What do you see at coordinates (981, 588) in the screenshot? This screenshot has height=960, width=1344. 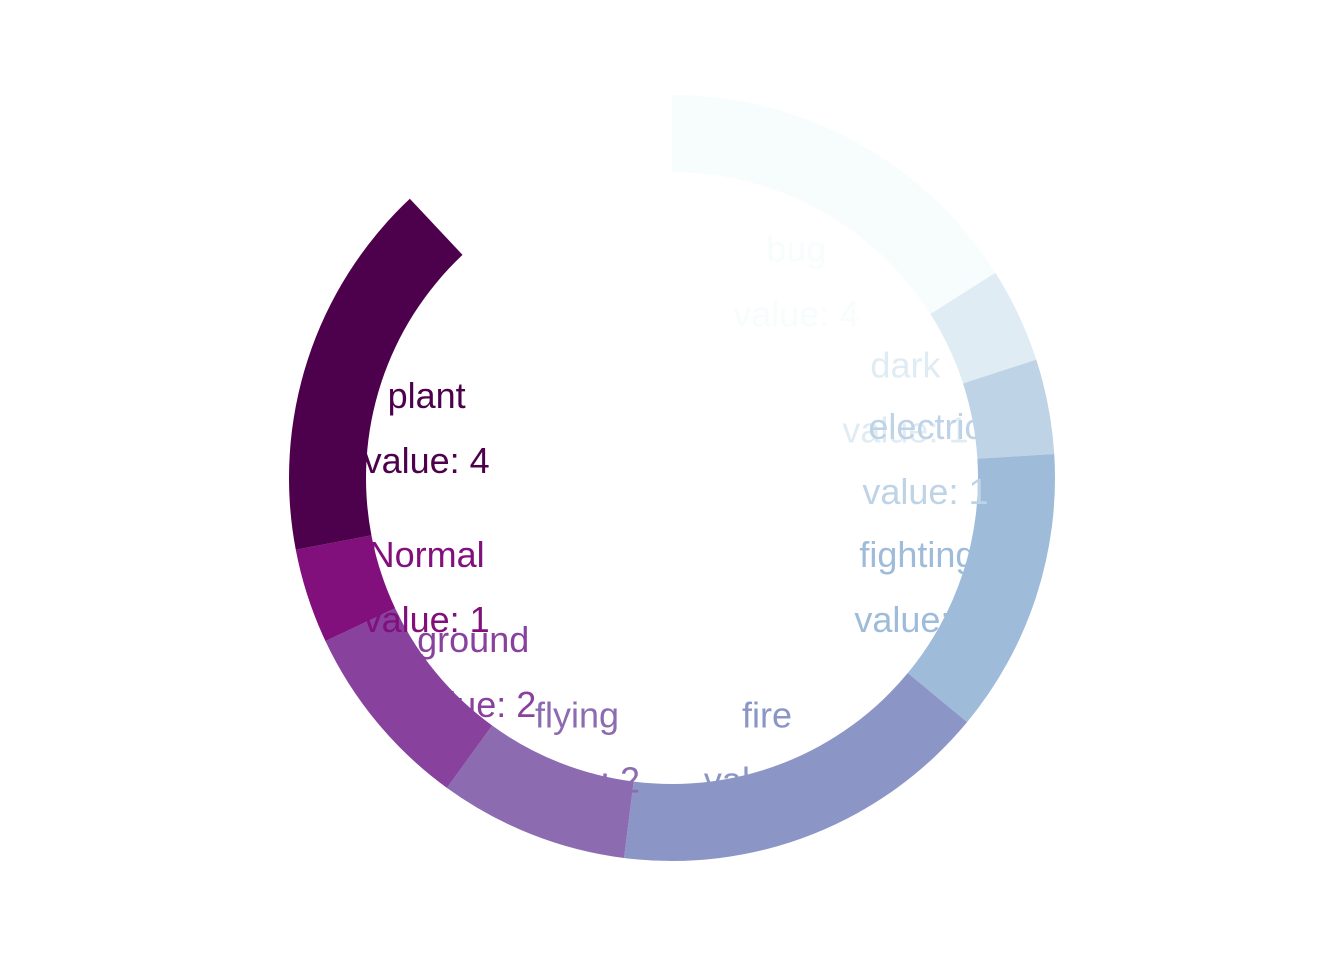 I see `segment-fighting` at bounding box center [981, 588].